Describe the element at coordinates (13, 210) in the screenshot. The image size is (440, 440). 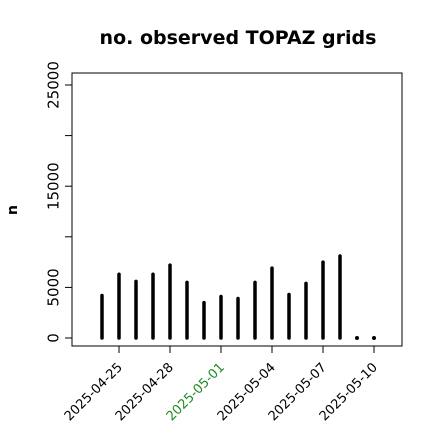
I see `y-axis-label: n` at that location.